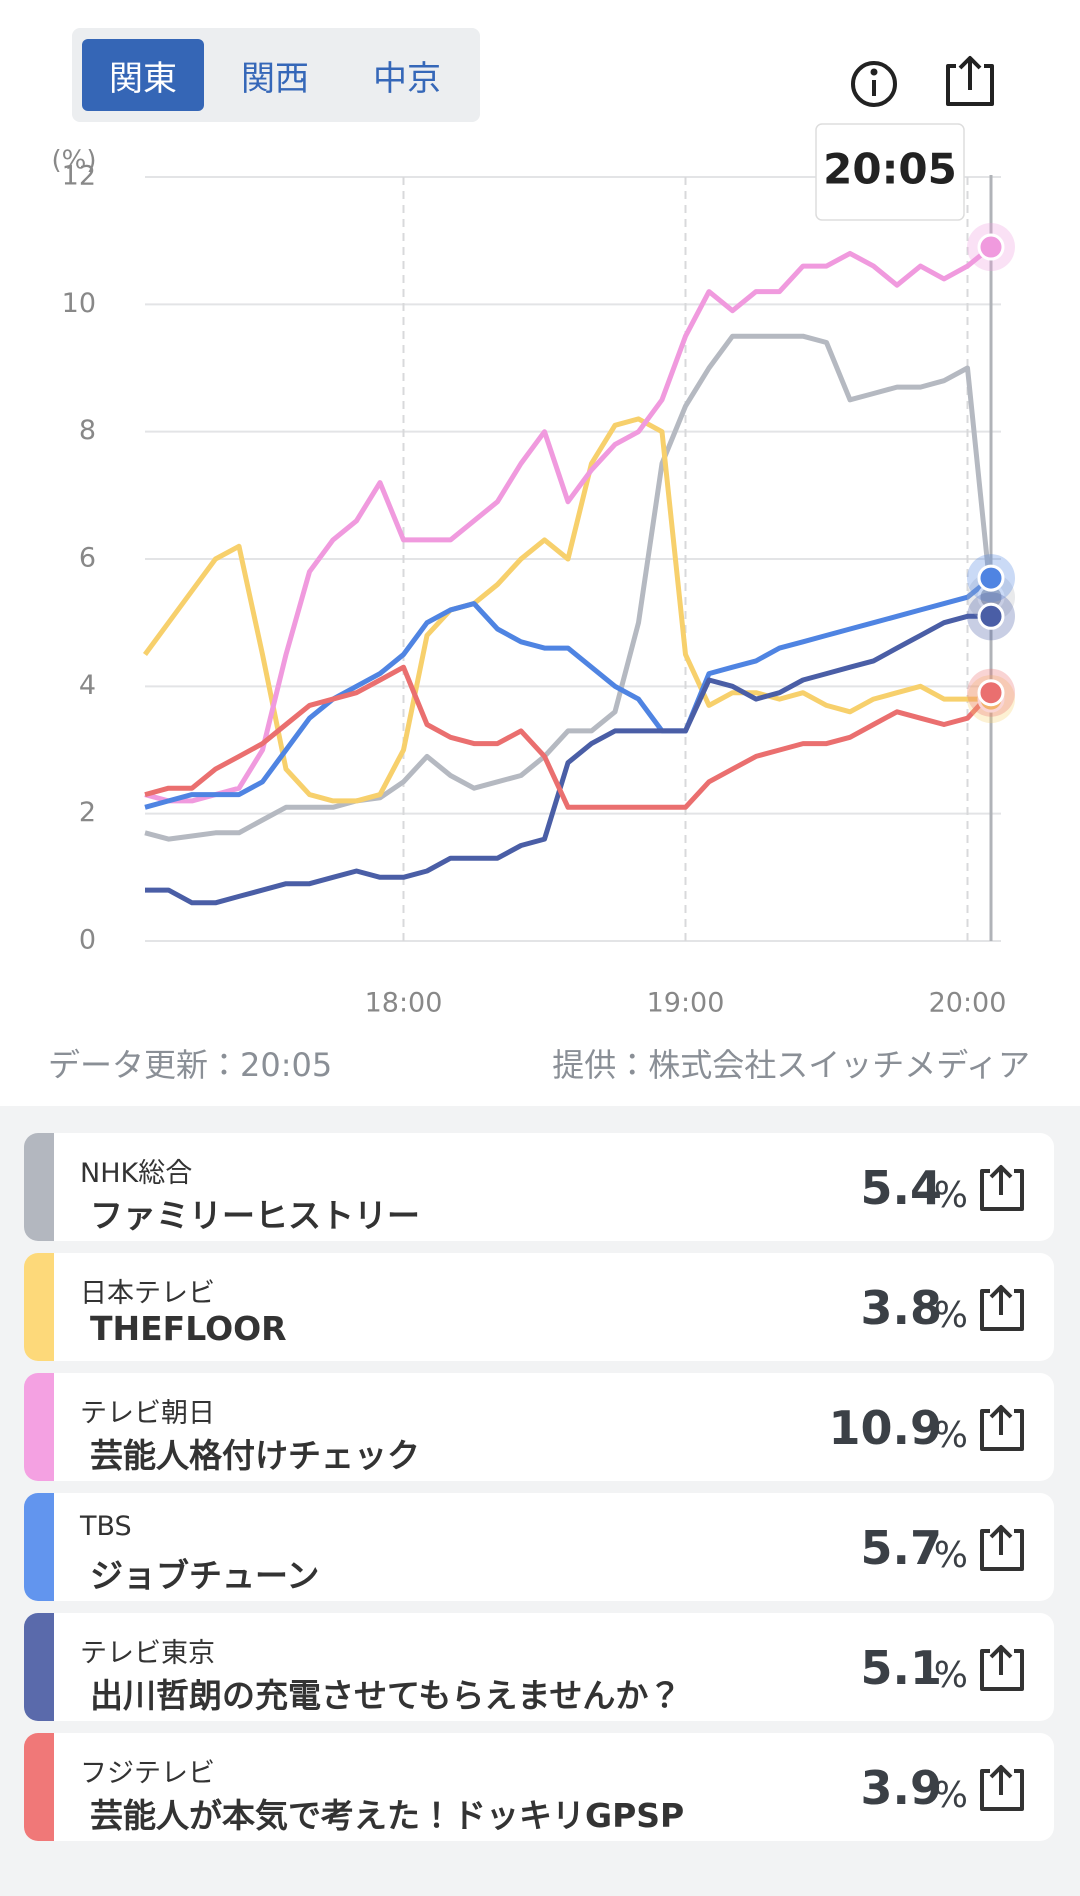 This screenshot has width=1080, height=1896. I want to click on x-tick-label: 20:00, so click(968, 1003).